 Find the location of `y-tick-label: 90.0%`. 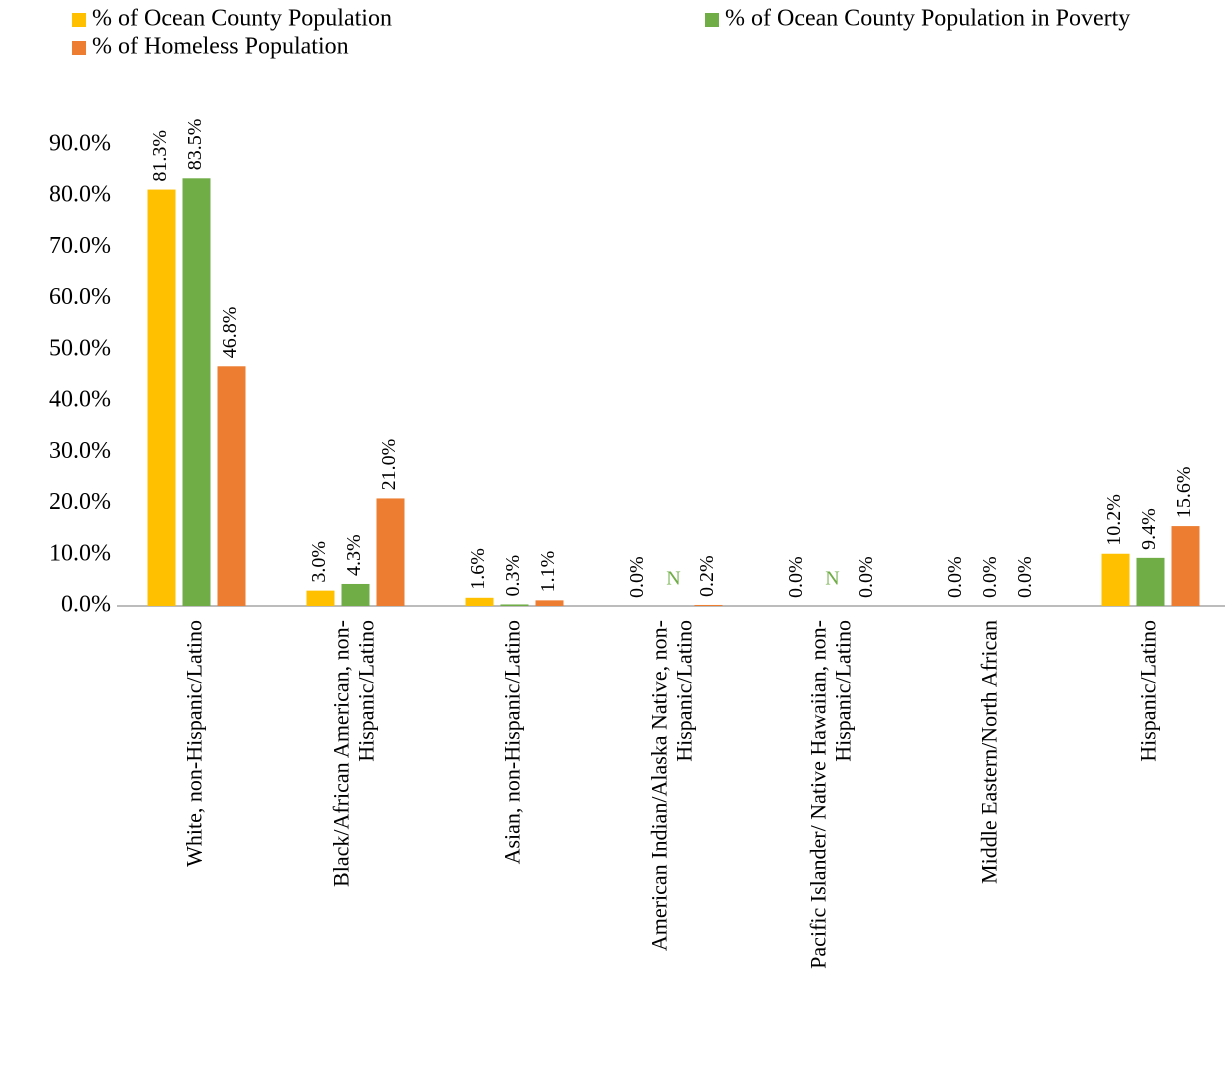

y-tick-label: 90.0% is located at coordinates (80, 144).